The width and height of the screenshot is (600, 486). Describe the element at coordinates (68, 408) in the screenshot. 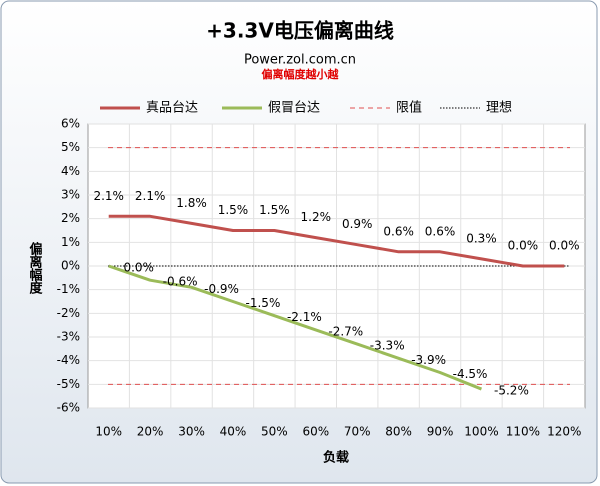

I see `y-tick-label: -6%` at that location.